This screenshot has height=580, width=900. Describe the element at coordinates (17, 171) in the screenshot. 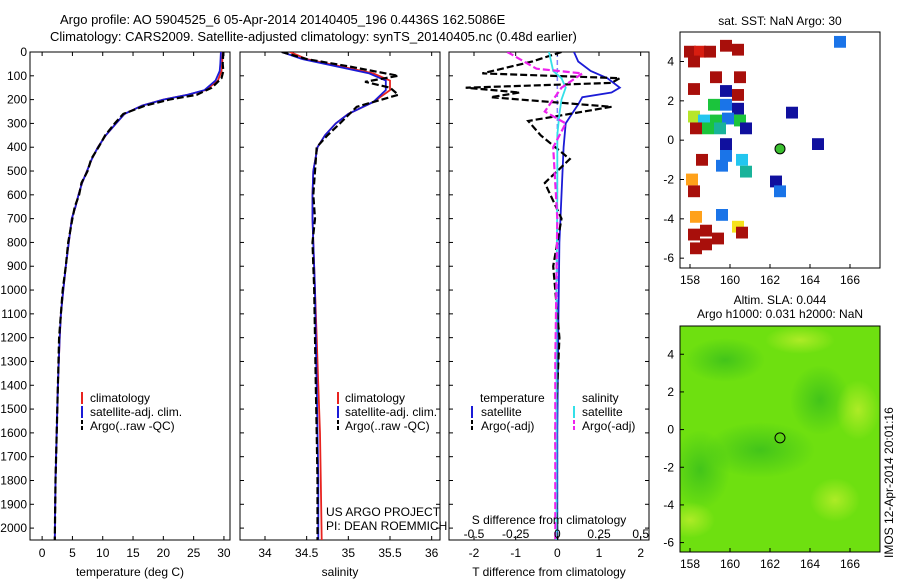

I see `y-tick-label: 500` at that location.